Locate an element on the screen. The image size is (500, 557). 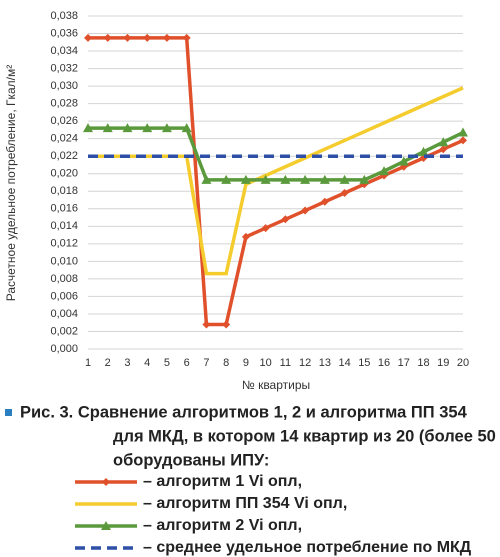
x-tick-label: 7 is located at coordinates (206, 363).